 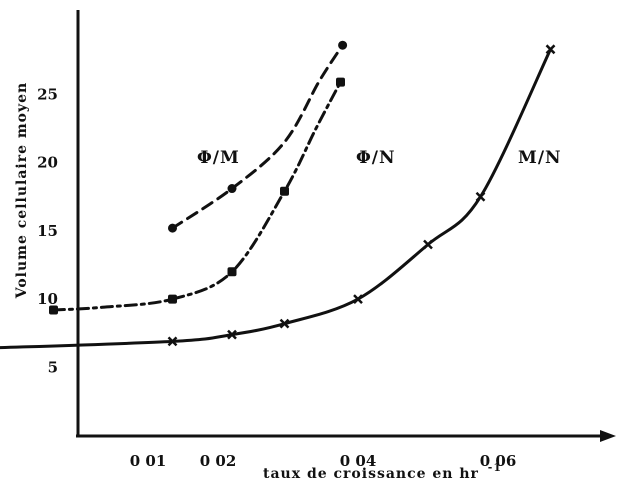 What do you see at coordinates (47, 299) in the screenshot?
I see `y-tick-label: 10` at bounding box center [47, 299].